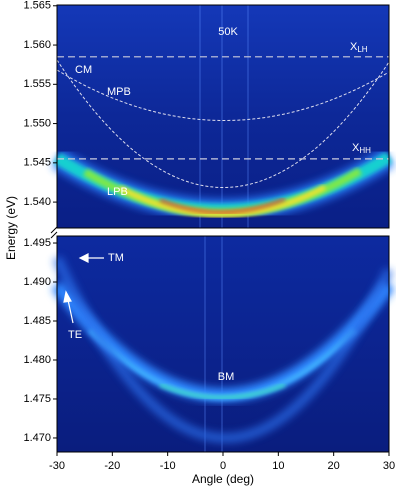  Describe the element at coordinates (228, 32) in the screenshot. I see `temperature-label: 50K` at that location.